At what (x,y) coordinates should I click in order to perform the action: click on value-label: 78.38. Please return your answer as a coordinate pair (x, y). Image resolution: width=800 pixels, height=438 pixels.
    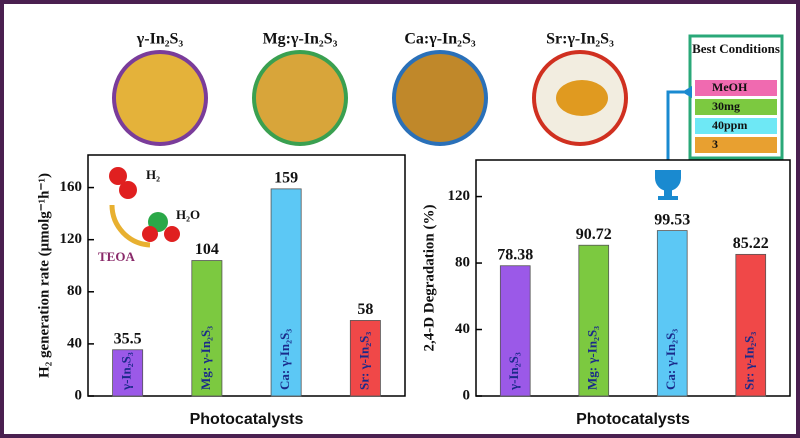
    Looking at the image, I should click on (515, 254).